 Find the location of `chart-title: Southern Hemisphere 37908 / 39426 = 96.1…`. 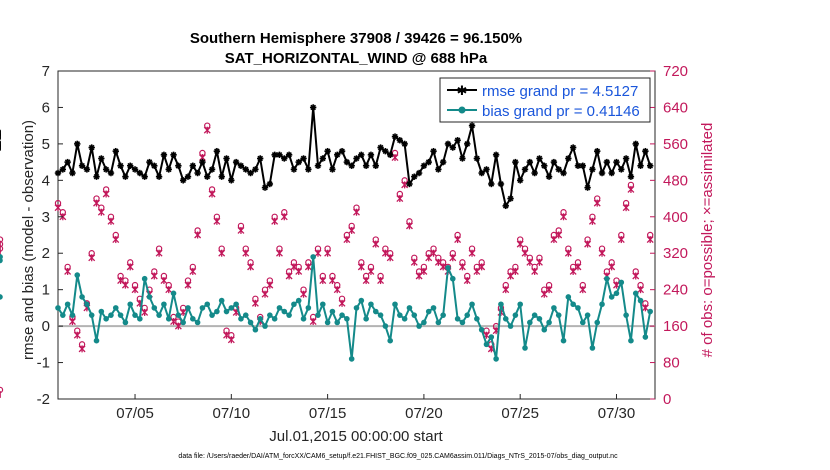

chart-title: Southern Hemisphere 37908 / 39426 = 96.1… is located at coordinates (356, 38).